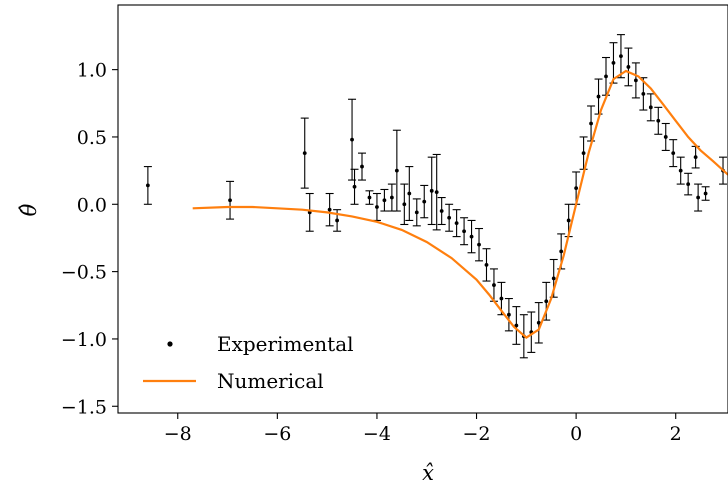  I want to click on y-tick-label: 0.5, so click(92, 138).